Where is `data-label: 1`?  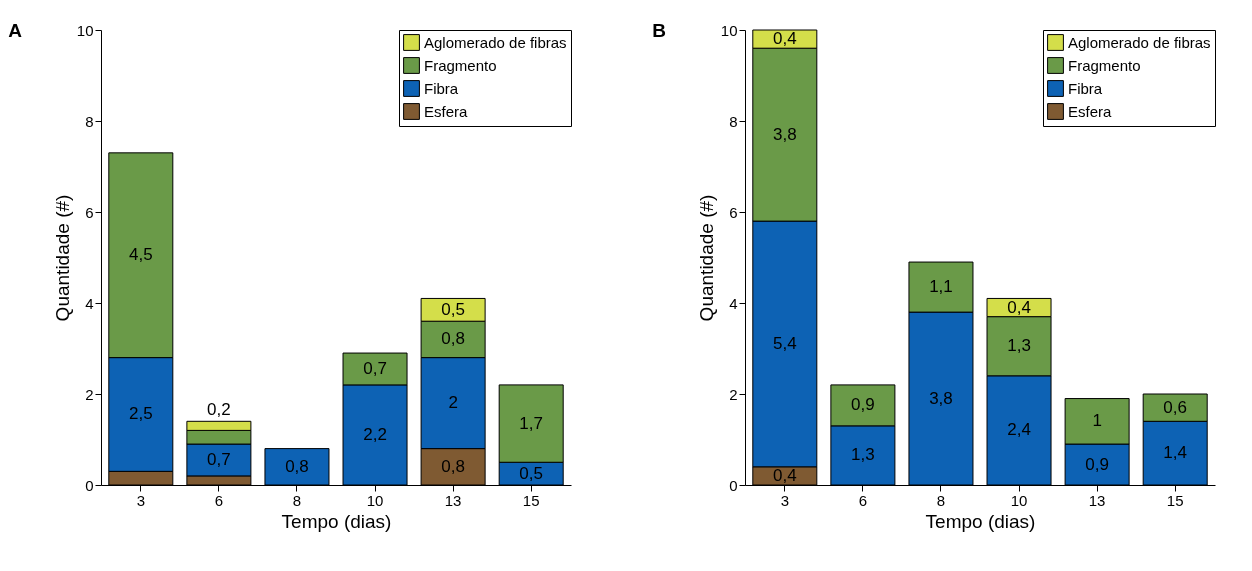
data-label: 1 is located at coordinates (1097, 421).